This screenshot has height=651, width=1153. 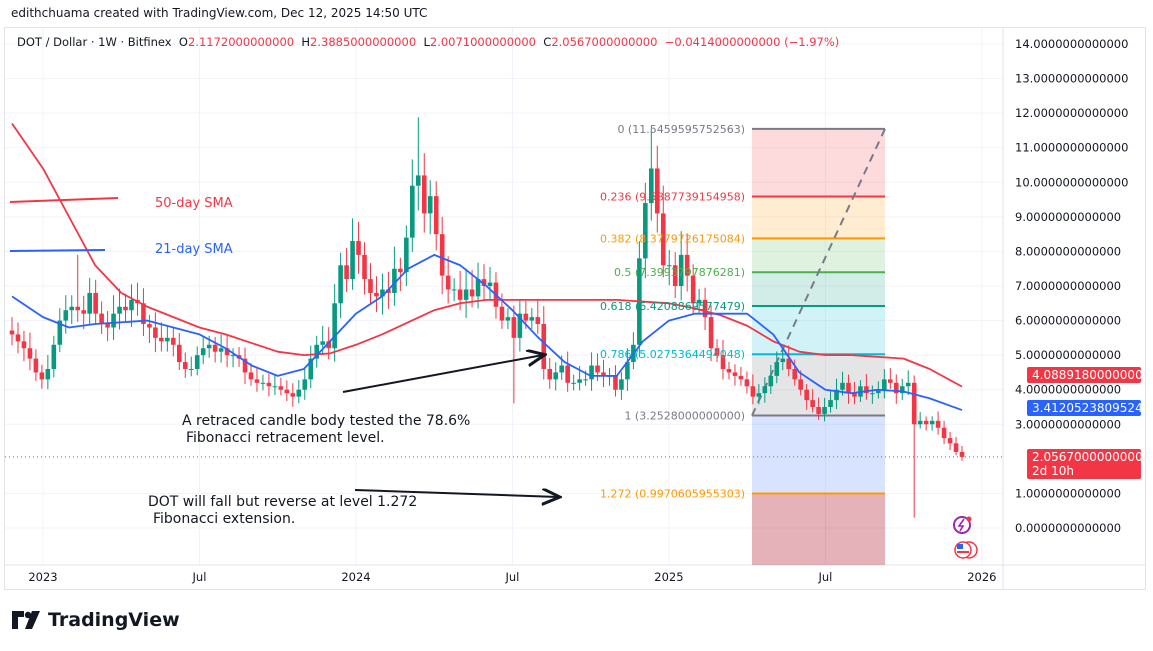 I want to click on us-flag-stripe, so click(x=963, y=552).